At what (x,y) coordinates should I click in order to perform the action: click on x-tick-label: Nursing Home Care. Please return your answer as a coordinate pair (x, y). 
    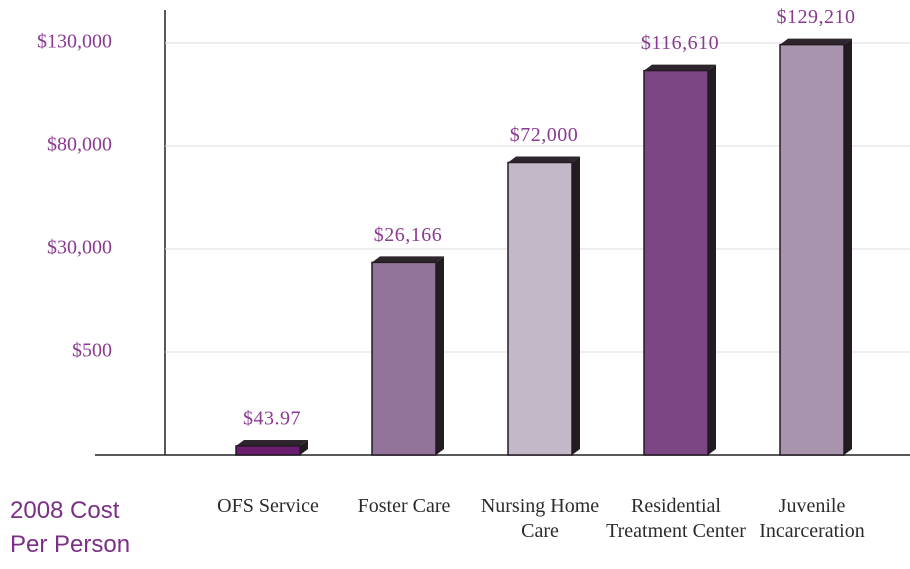
    Looking at the image, I should click on (540, 518).